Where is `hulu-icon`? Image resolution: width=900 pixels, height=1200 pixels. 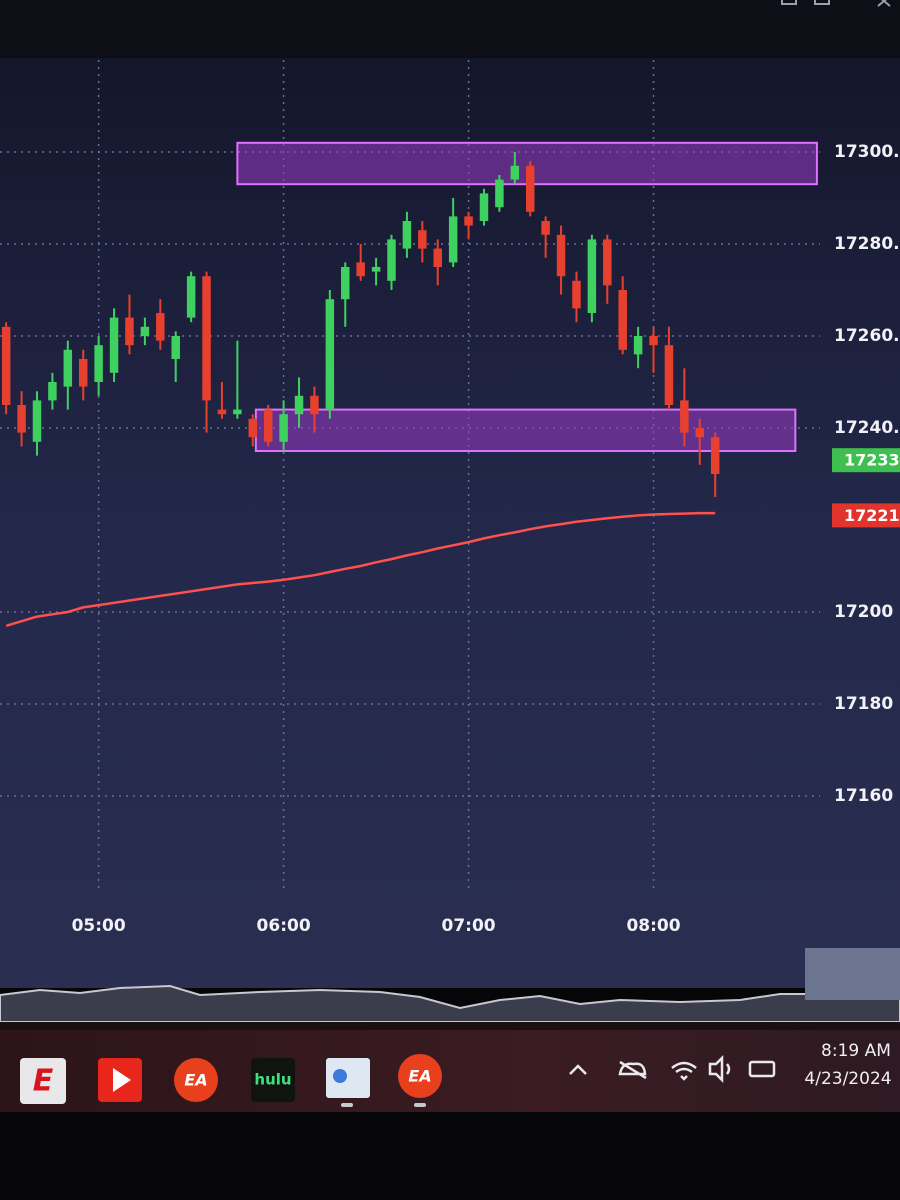 hulu-icon is located at coordinates (273, 1080).